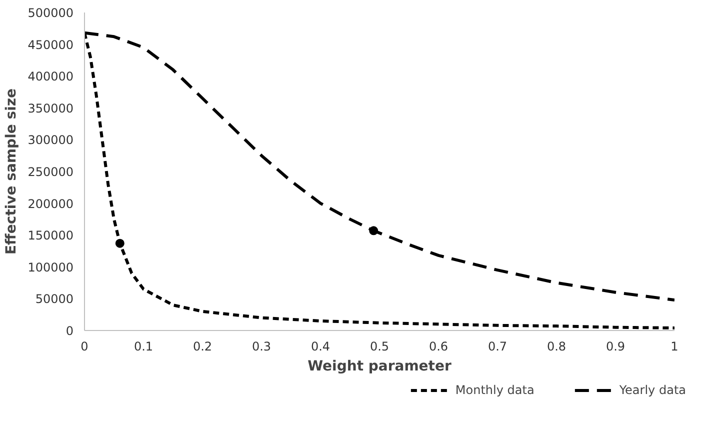  I want to click on x-tick-label: 0.2, so click(202, 347).